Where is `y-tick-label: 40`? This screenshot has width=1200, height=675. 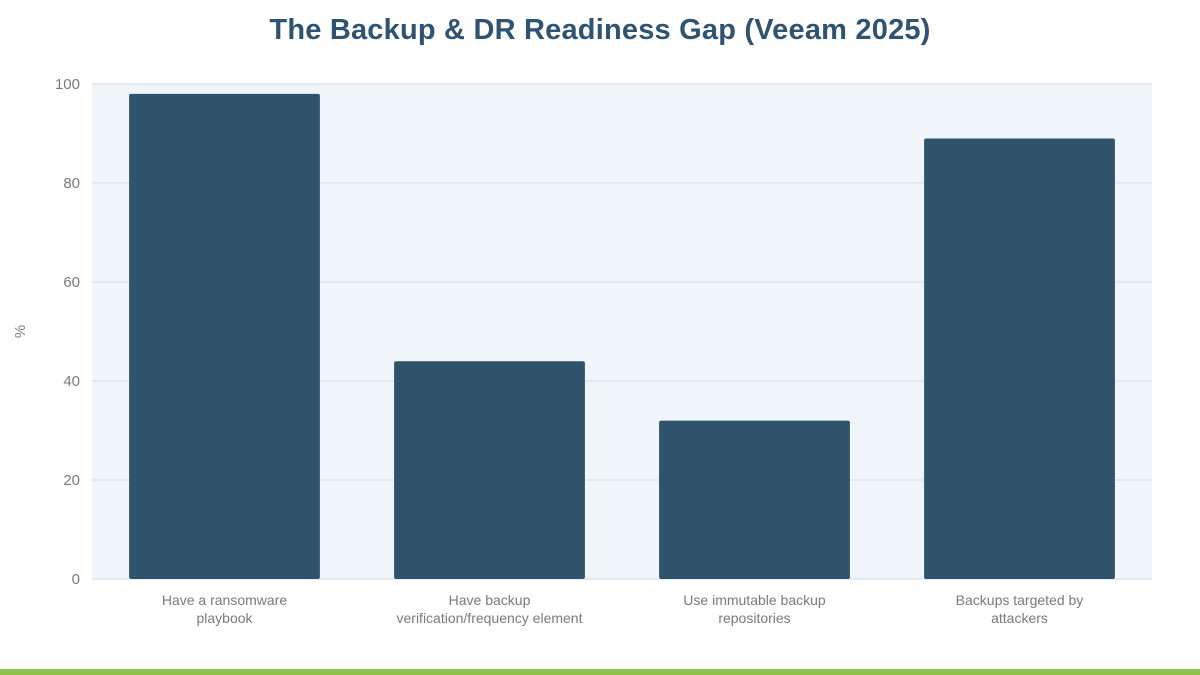 y-tick-label: 40 is located at coordinates (71, 381).